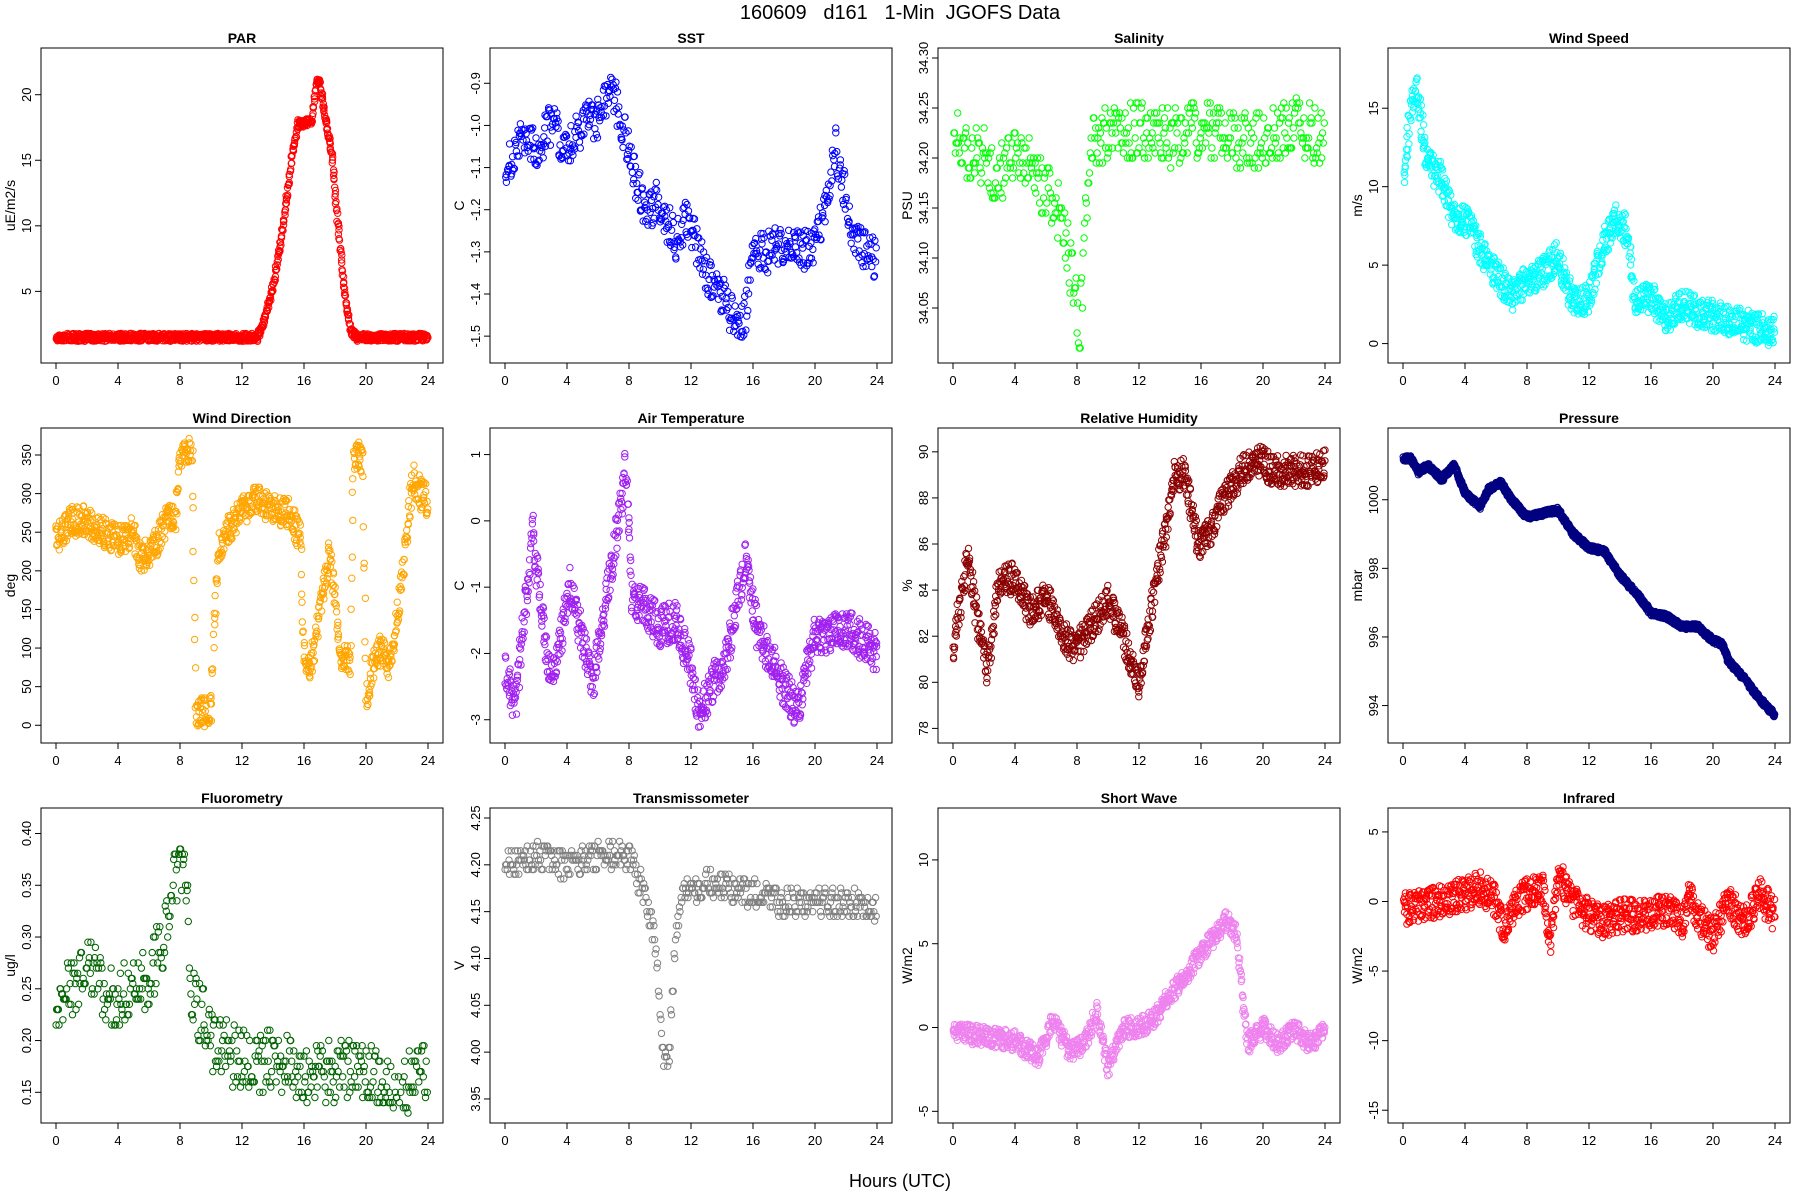 Image resolution: width=1800 pixels, height=1200 pixels. What do you see at coordinates (475, 167) in the screenshot?
I see `y-tick-label: -1.1` at bounding box center [475, 167].